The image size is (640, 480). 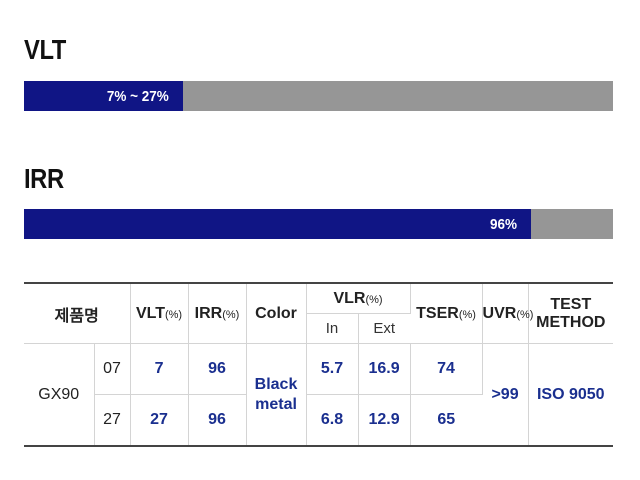 I want to click on product-name: GX90, so click(x=59, y=395).